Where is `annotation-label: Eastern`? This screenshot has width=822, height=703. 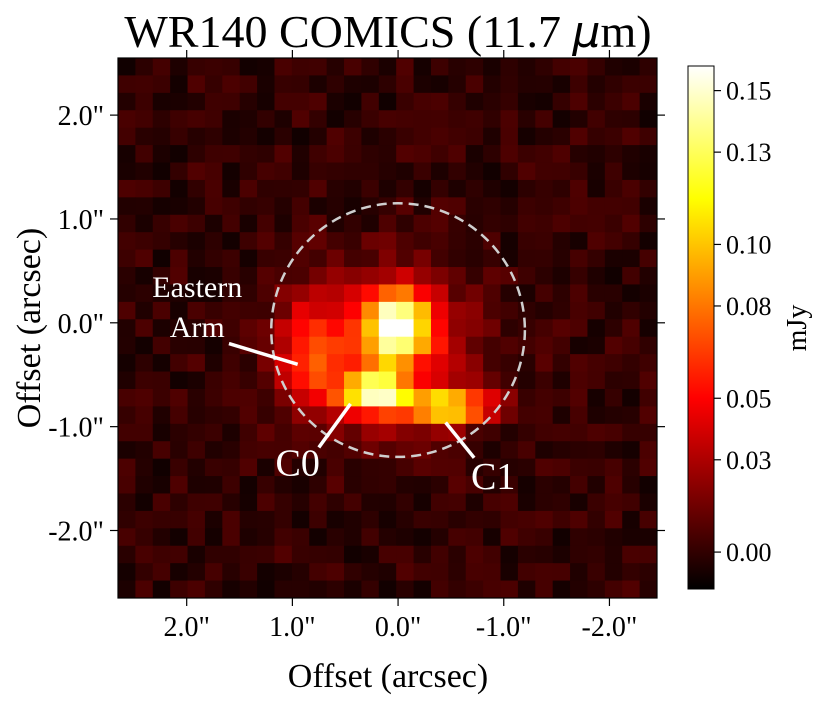 annotation-label: Eastern is located at coordinates (197, 287).